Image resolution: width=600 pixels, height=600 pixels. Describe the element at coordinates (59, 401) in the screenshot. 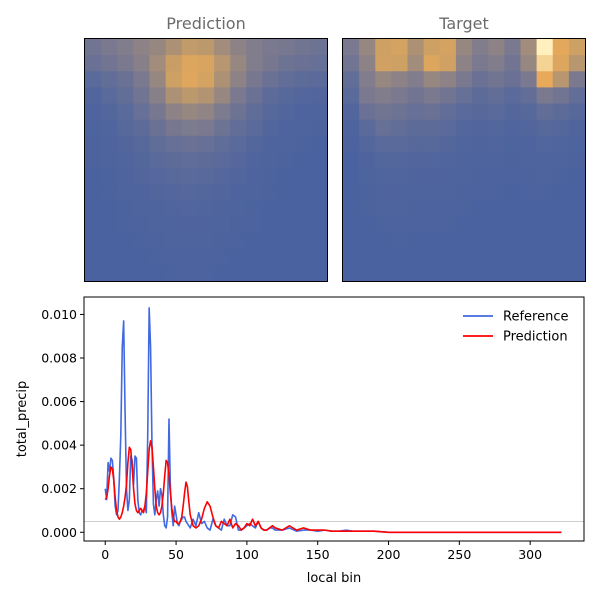

I see `y-tick-label: 0.006` at that location.